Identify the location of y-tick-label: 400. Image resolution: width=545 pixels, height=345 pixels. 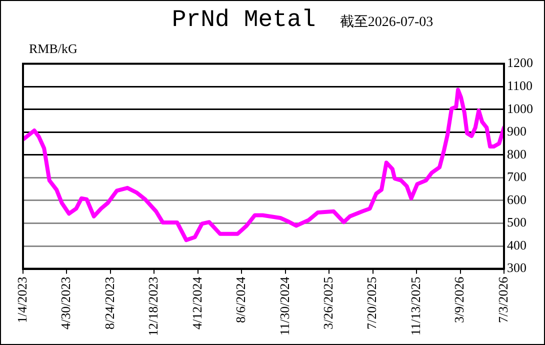
(516, 244).